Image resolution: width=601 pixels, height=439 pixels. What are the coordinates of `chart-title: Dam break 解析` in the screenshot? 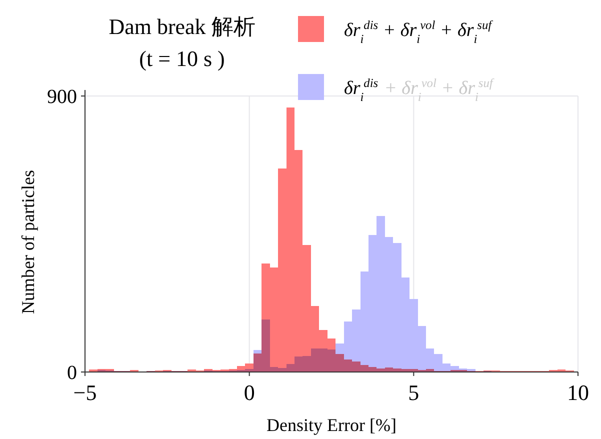 It's located at (182, 26).